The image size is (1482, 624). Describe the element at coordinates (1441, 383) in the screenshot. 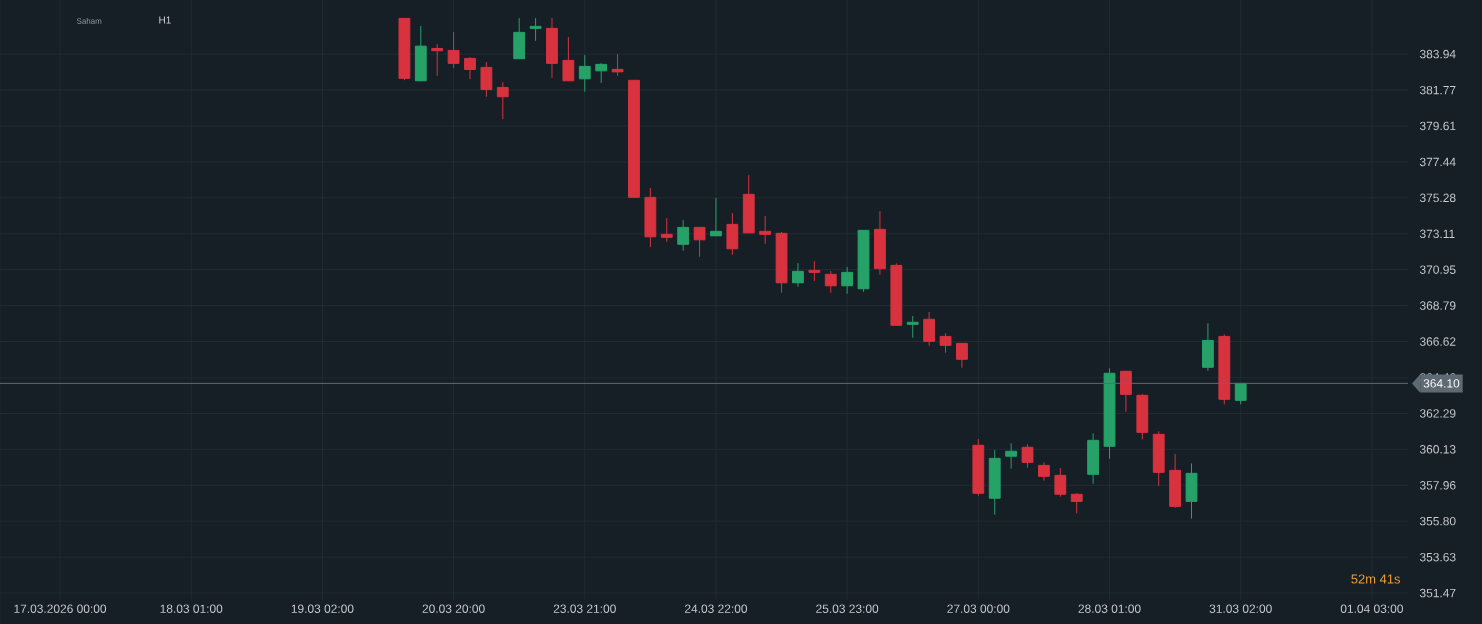

I see `ref-line-label: 364.10` at that location.